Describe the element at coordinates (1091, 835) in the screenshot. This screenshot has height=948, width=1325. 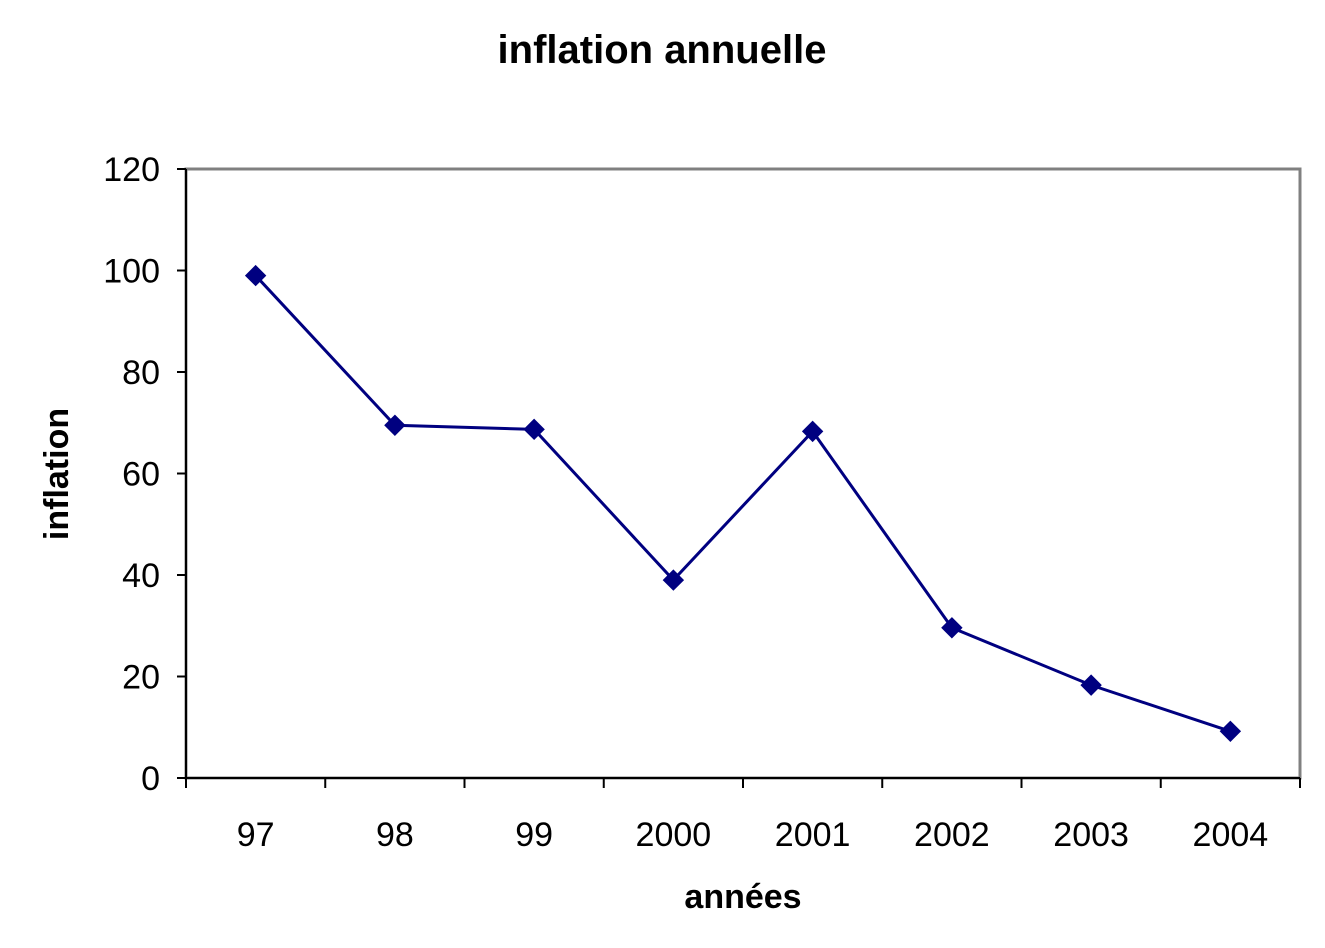
I see `x-tick-label: 2003` at that location.